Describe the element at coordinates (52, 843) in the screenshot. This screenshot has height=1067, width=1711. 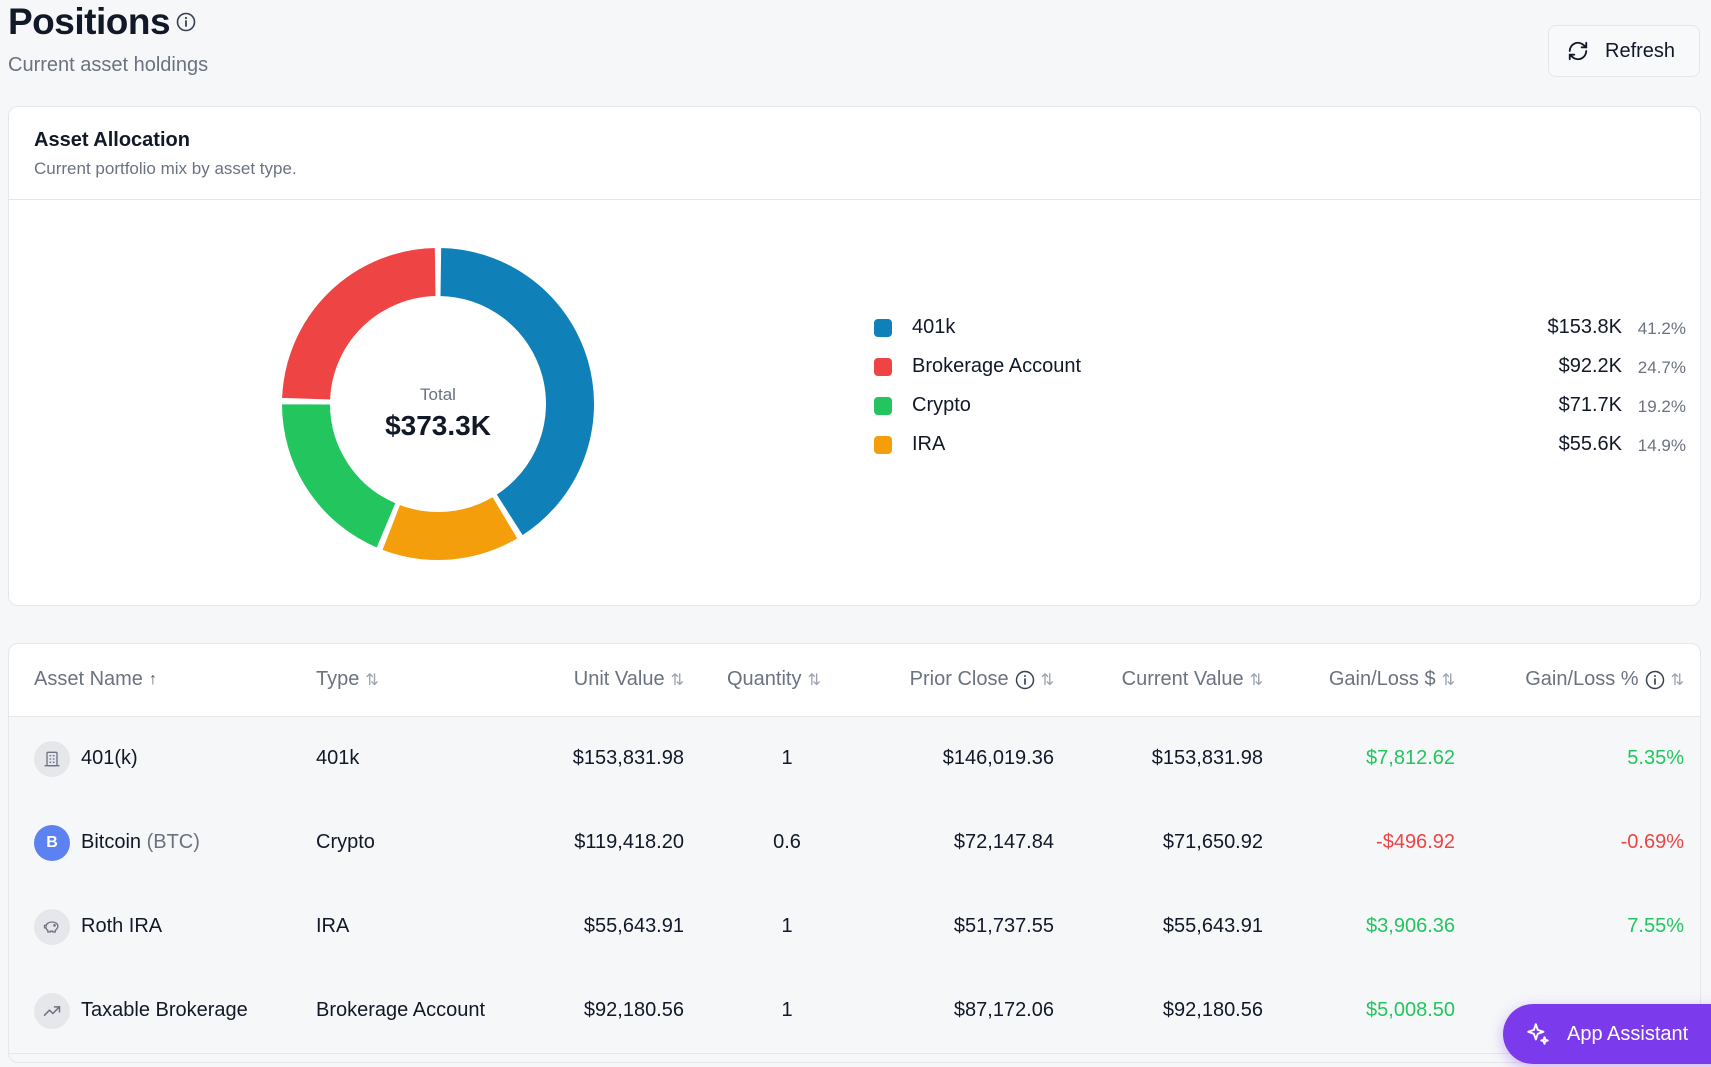
I see `bitcoin-icon: B` at that location.